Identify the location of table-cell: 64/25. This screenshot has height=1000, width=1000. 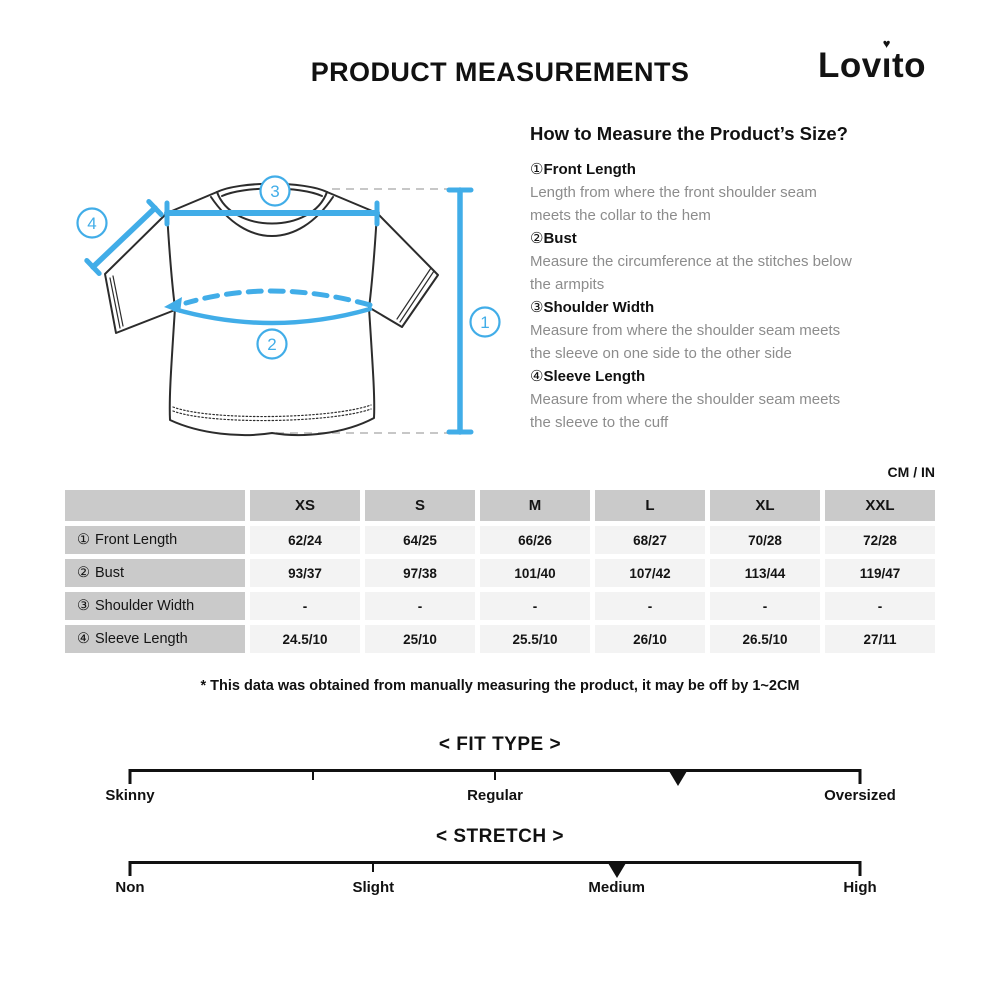
(420, 540).